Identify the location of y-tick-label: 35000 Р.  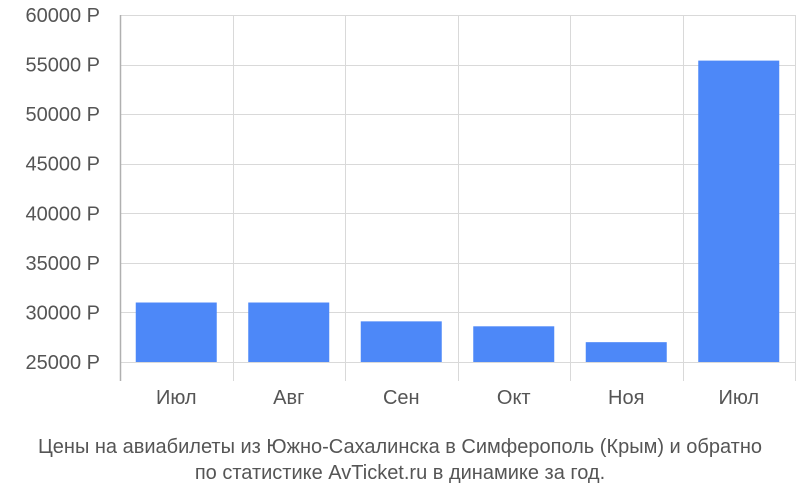
(62, 264).